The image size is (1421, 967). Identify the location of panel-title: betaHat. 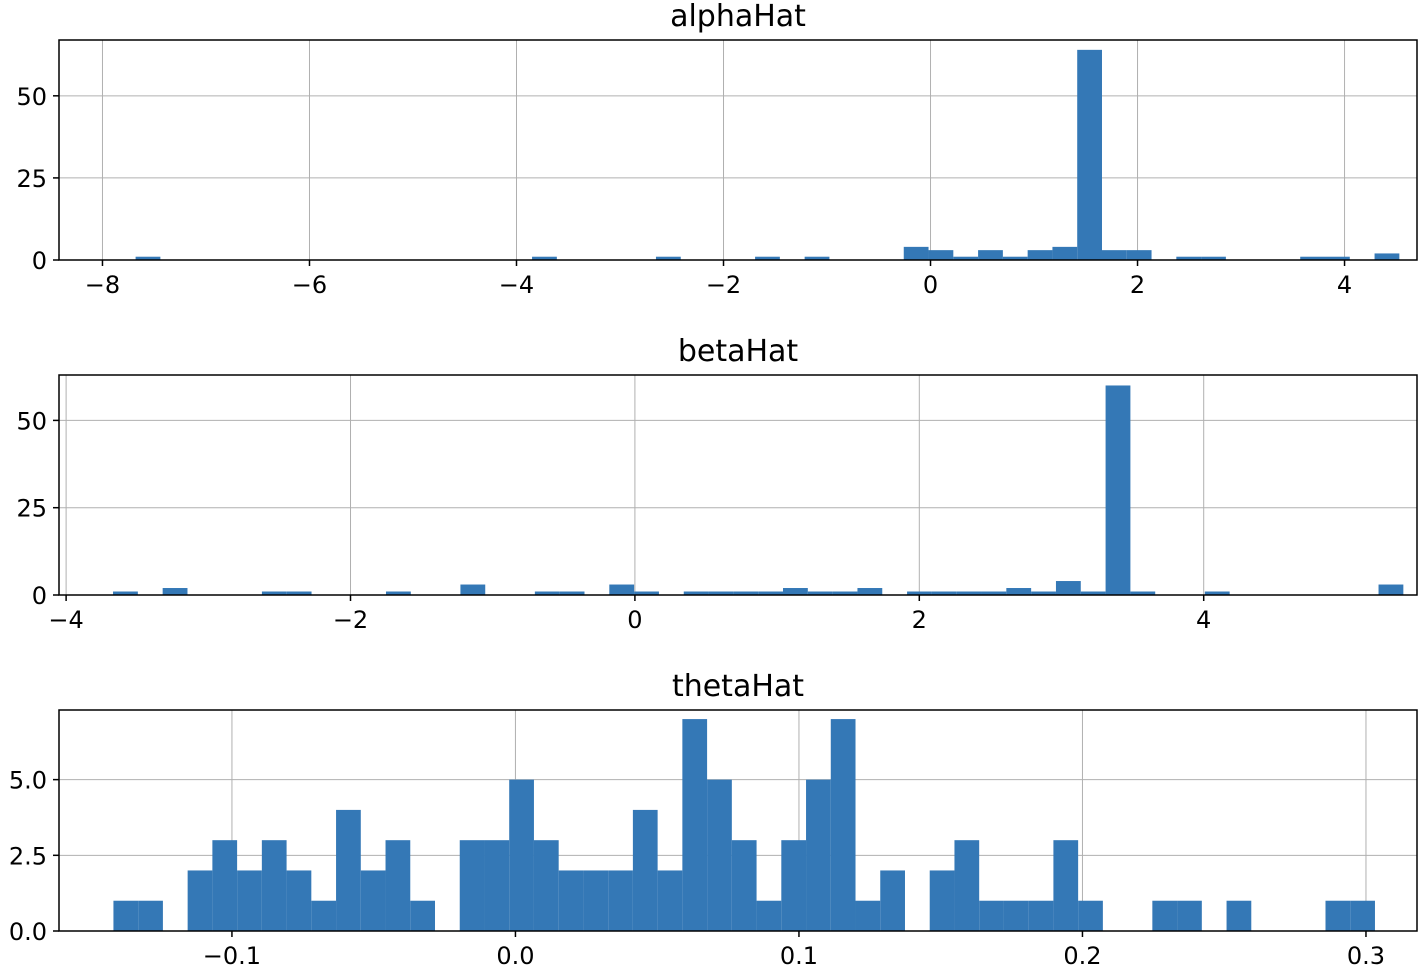
(738, 351).